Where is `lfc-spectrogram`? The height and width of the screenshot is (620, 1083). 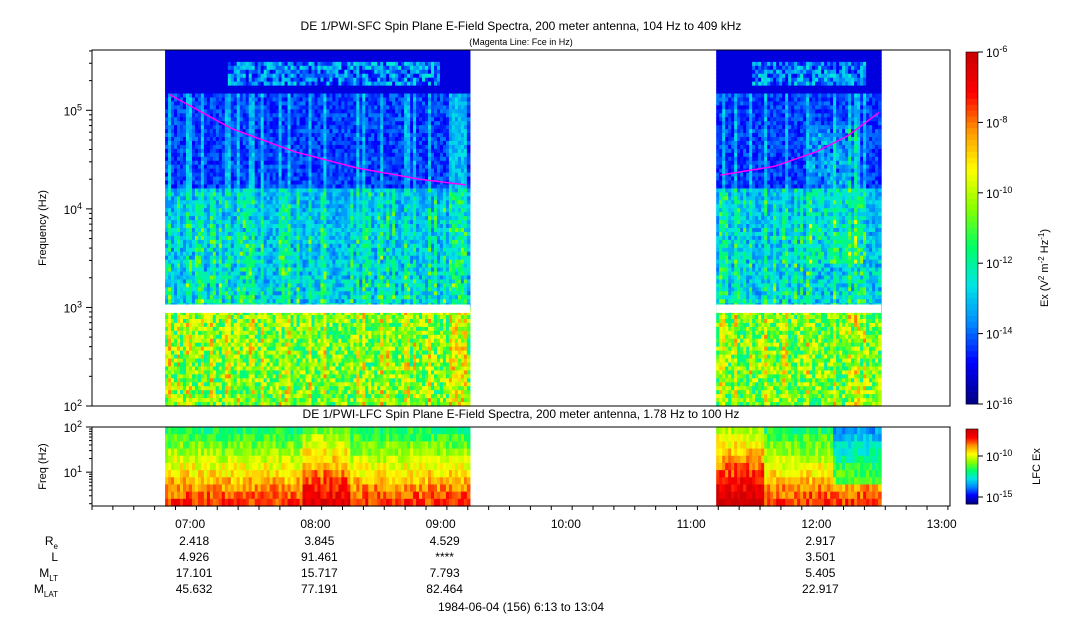
lfc-spectrogram is located at coordinates (523, 467).